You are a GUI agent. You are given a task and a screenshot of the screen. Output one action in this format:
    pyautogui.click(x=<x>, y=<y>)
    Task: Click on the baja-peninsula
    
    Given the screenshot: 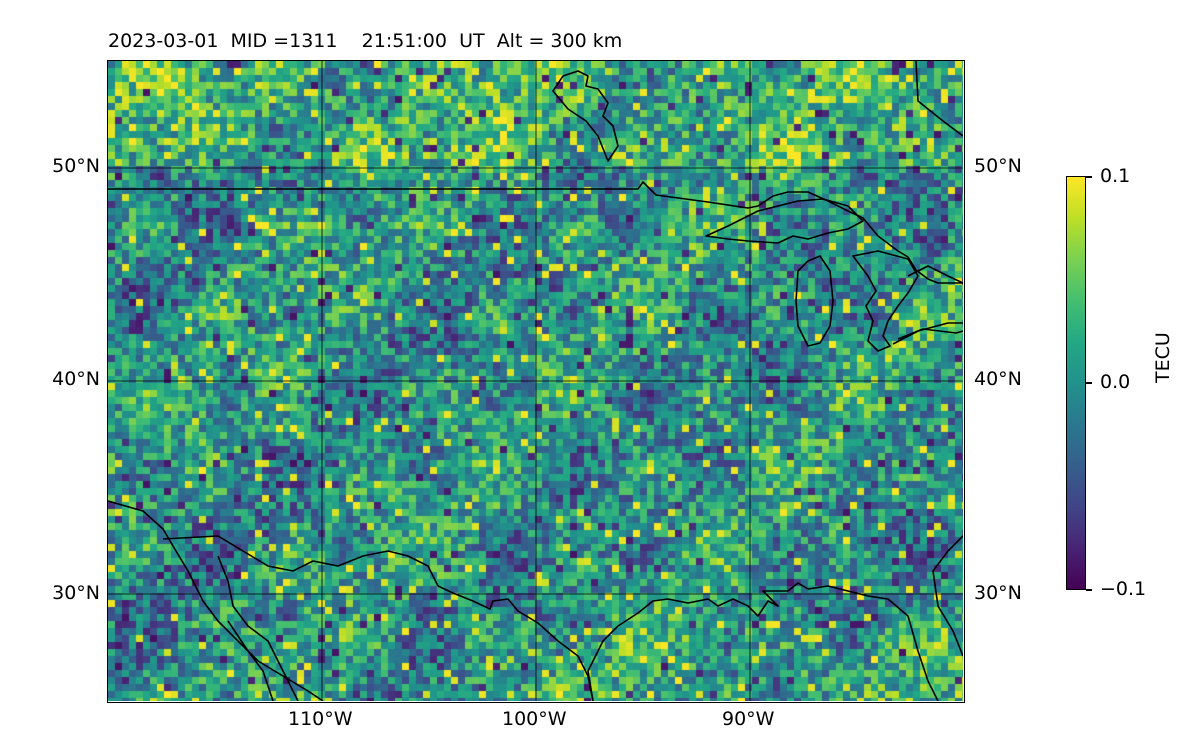 What is the action you would take?
    pyautogui.click(x=258, y=628)
    